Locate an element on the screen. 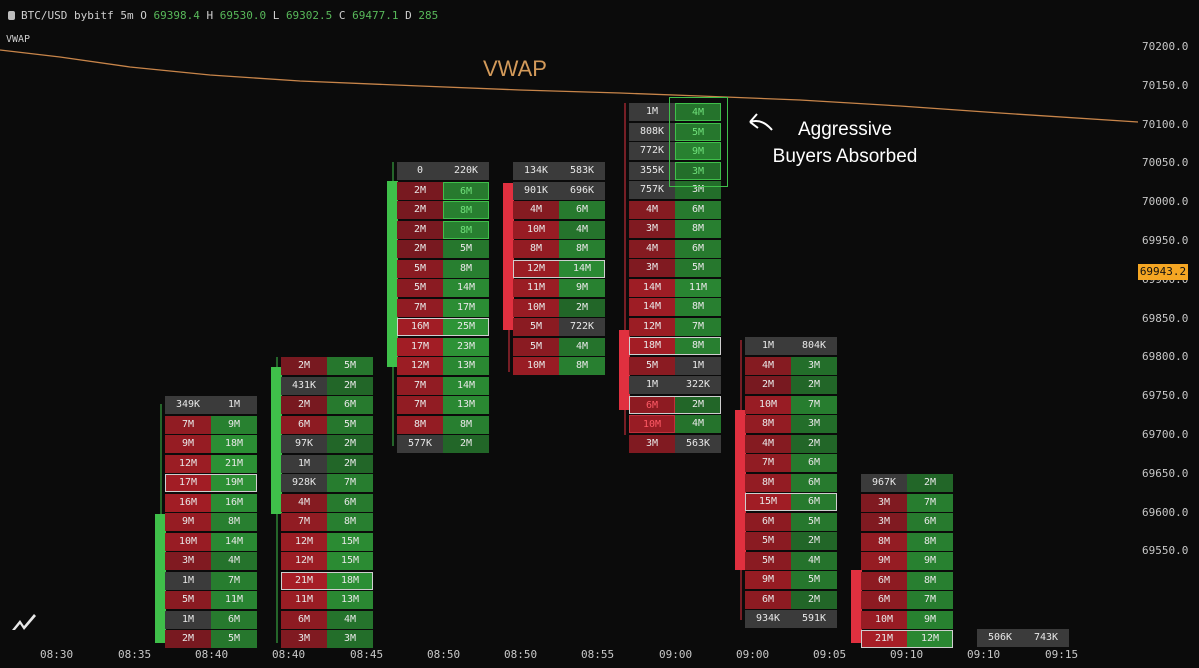 This screenshot has height=668, width=1199. footprint-cell-bid: 6M is located at coordinates (304, 619).